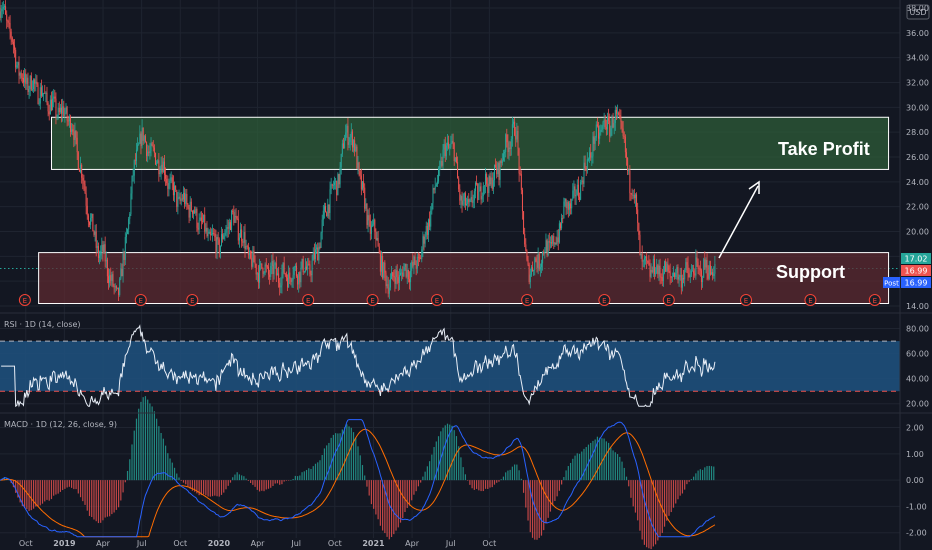 This screenshot has height=550, width=932. What do you see at coordinates (916, 258) in the screenshot?
I see `last-price-badge: 17.02` at bounding box center [916, 258].